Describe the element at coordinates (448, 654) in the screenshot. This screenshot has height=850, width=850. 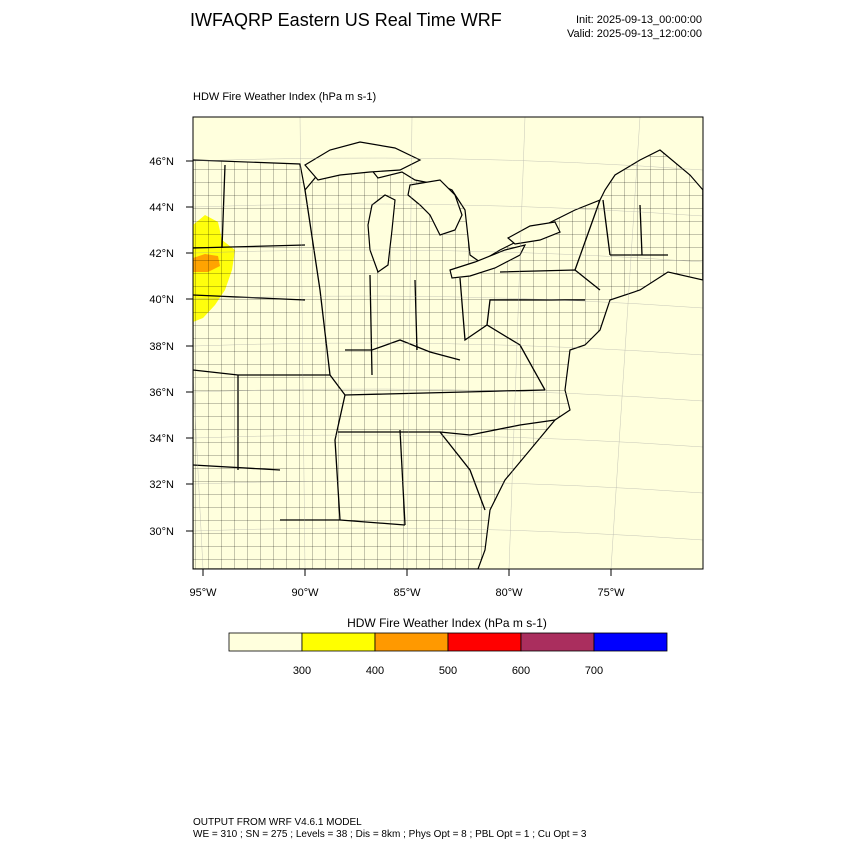
I see `colorbar: 300 400 500 600 700` at that location.